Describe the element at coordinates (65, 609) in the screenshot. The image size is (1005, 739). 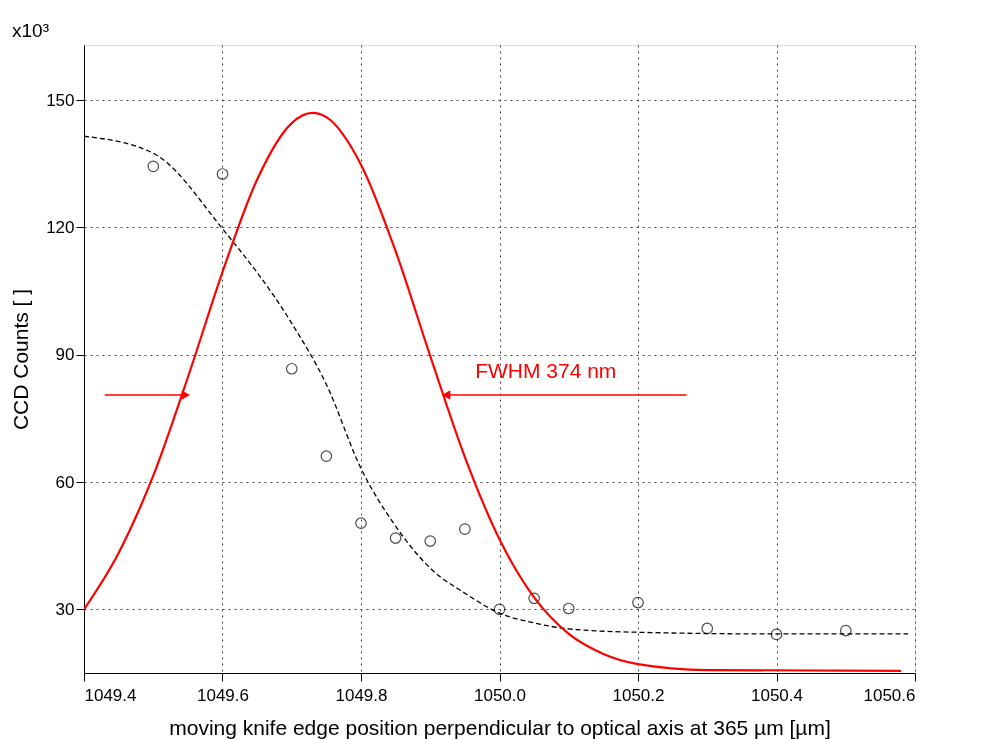
I see `y-tick-label: 30` at that location.